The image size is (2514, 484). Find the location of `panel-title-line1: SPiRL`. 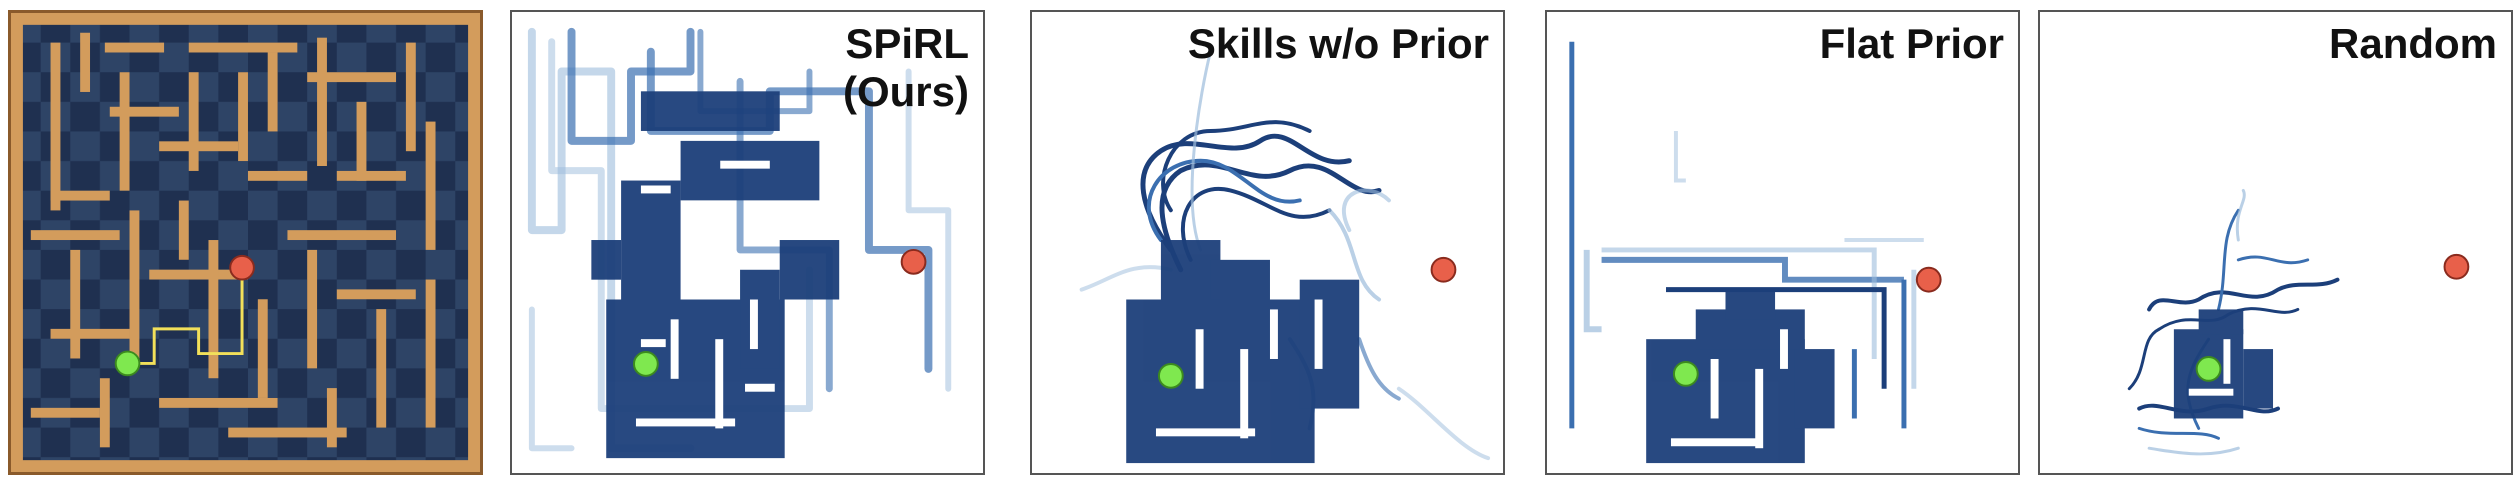

panel-title-line1: SPiRL is located at coordinates (907, 43).